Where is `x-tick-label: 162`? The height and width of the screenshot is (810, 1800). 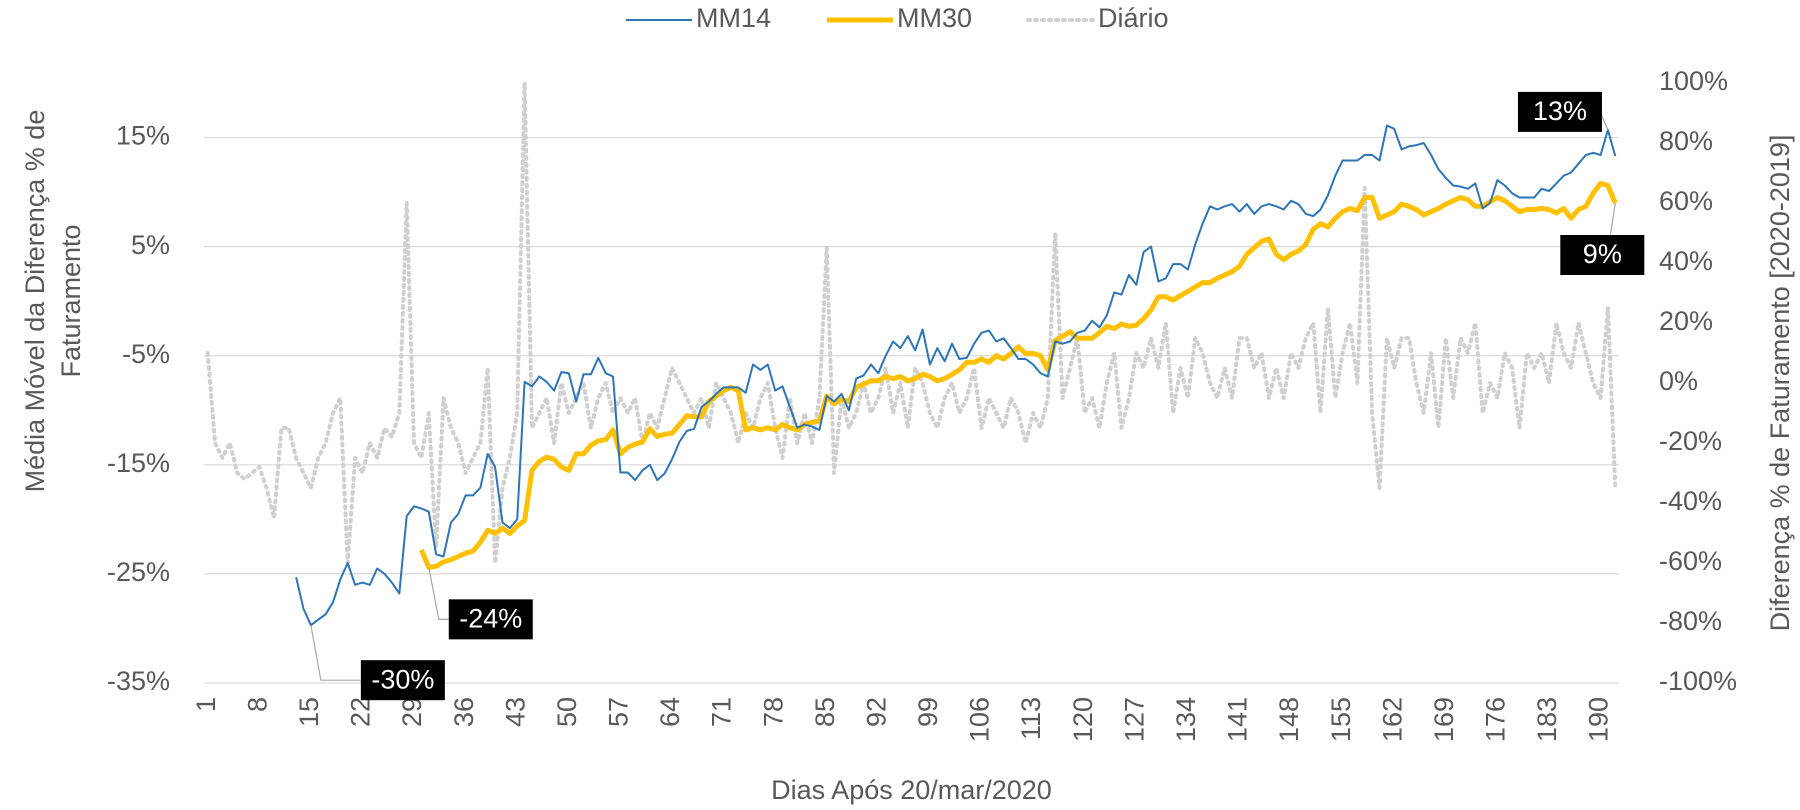
x-tick-label: 162 is located at coordinates (1392, 719).